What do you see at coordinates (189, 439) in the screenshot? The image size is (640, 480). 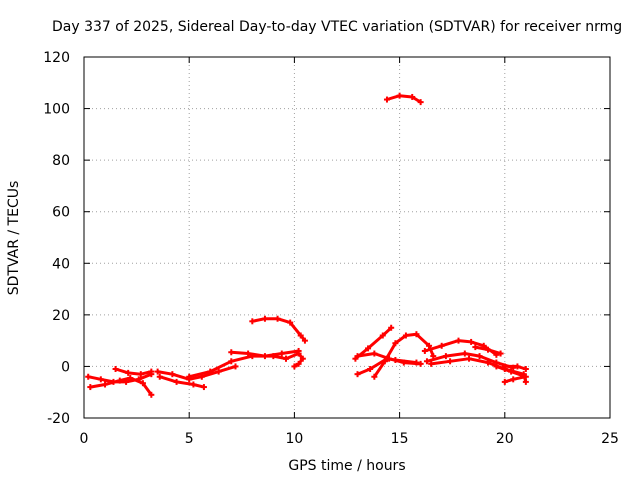 I see `x-tick-label: 5` at bounding box center [189, 439].